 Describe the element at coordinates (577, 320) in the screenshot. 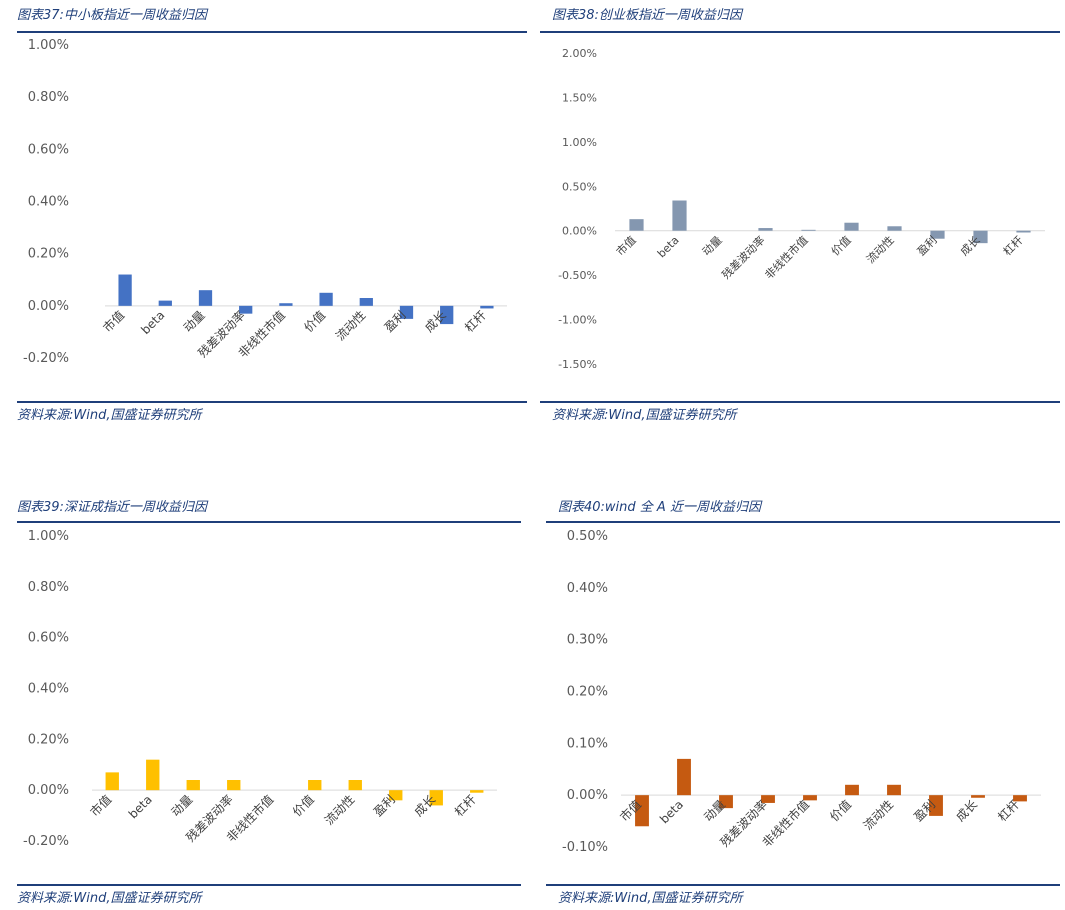

I see `y-tick-label: -1.00%` at that location.